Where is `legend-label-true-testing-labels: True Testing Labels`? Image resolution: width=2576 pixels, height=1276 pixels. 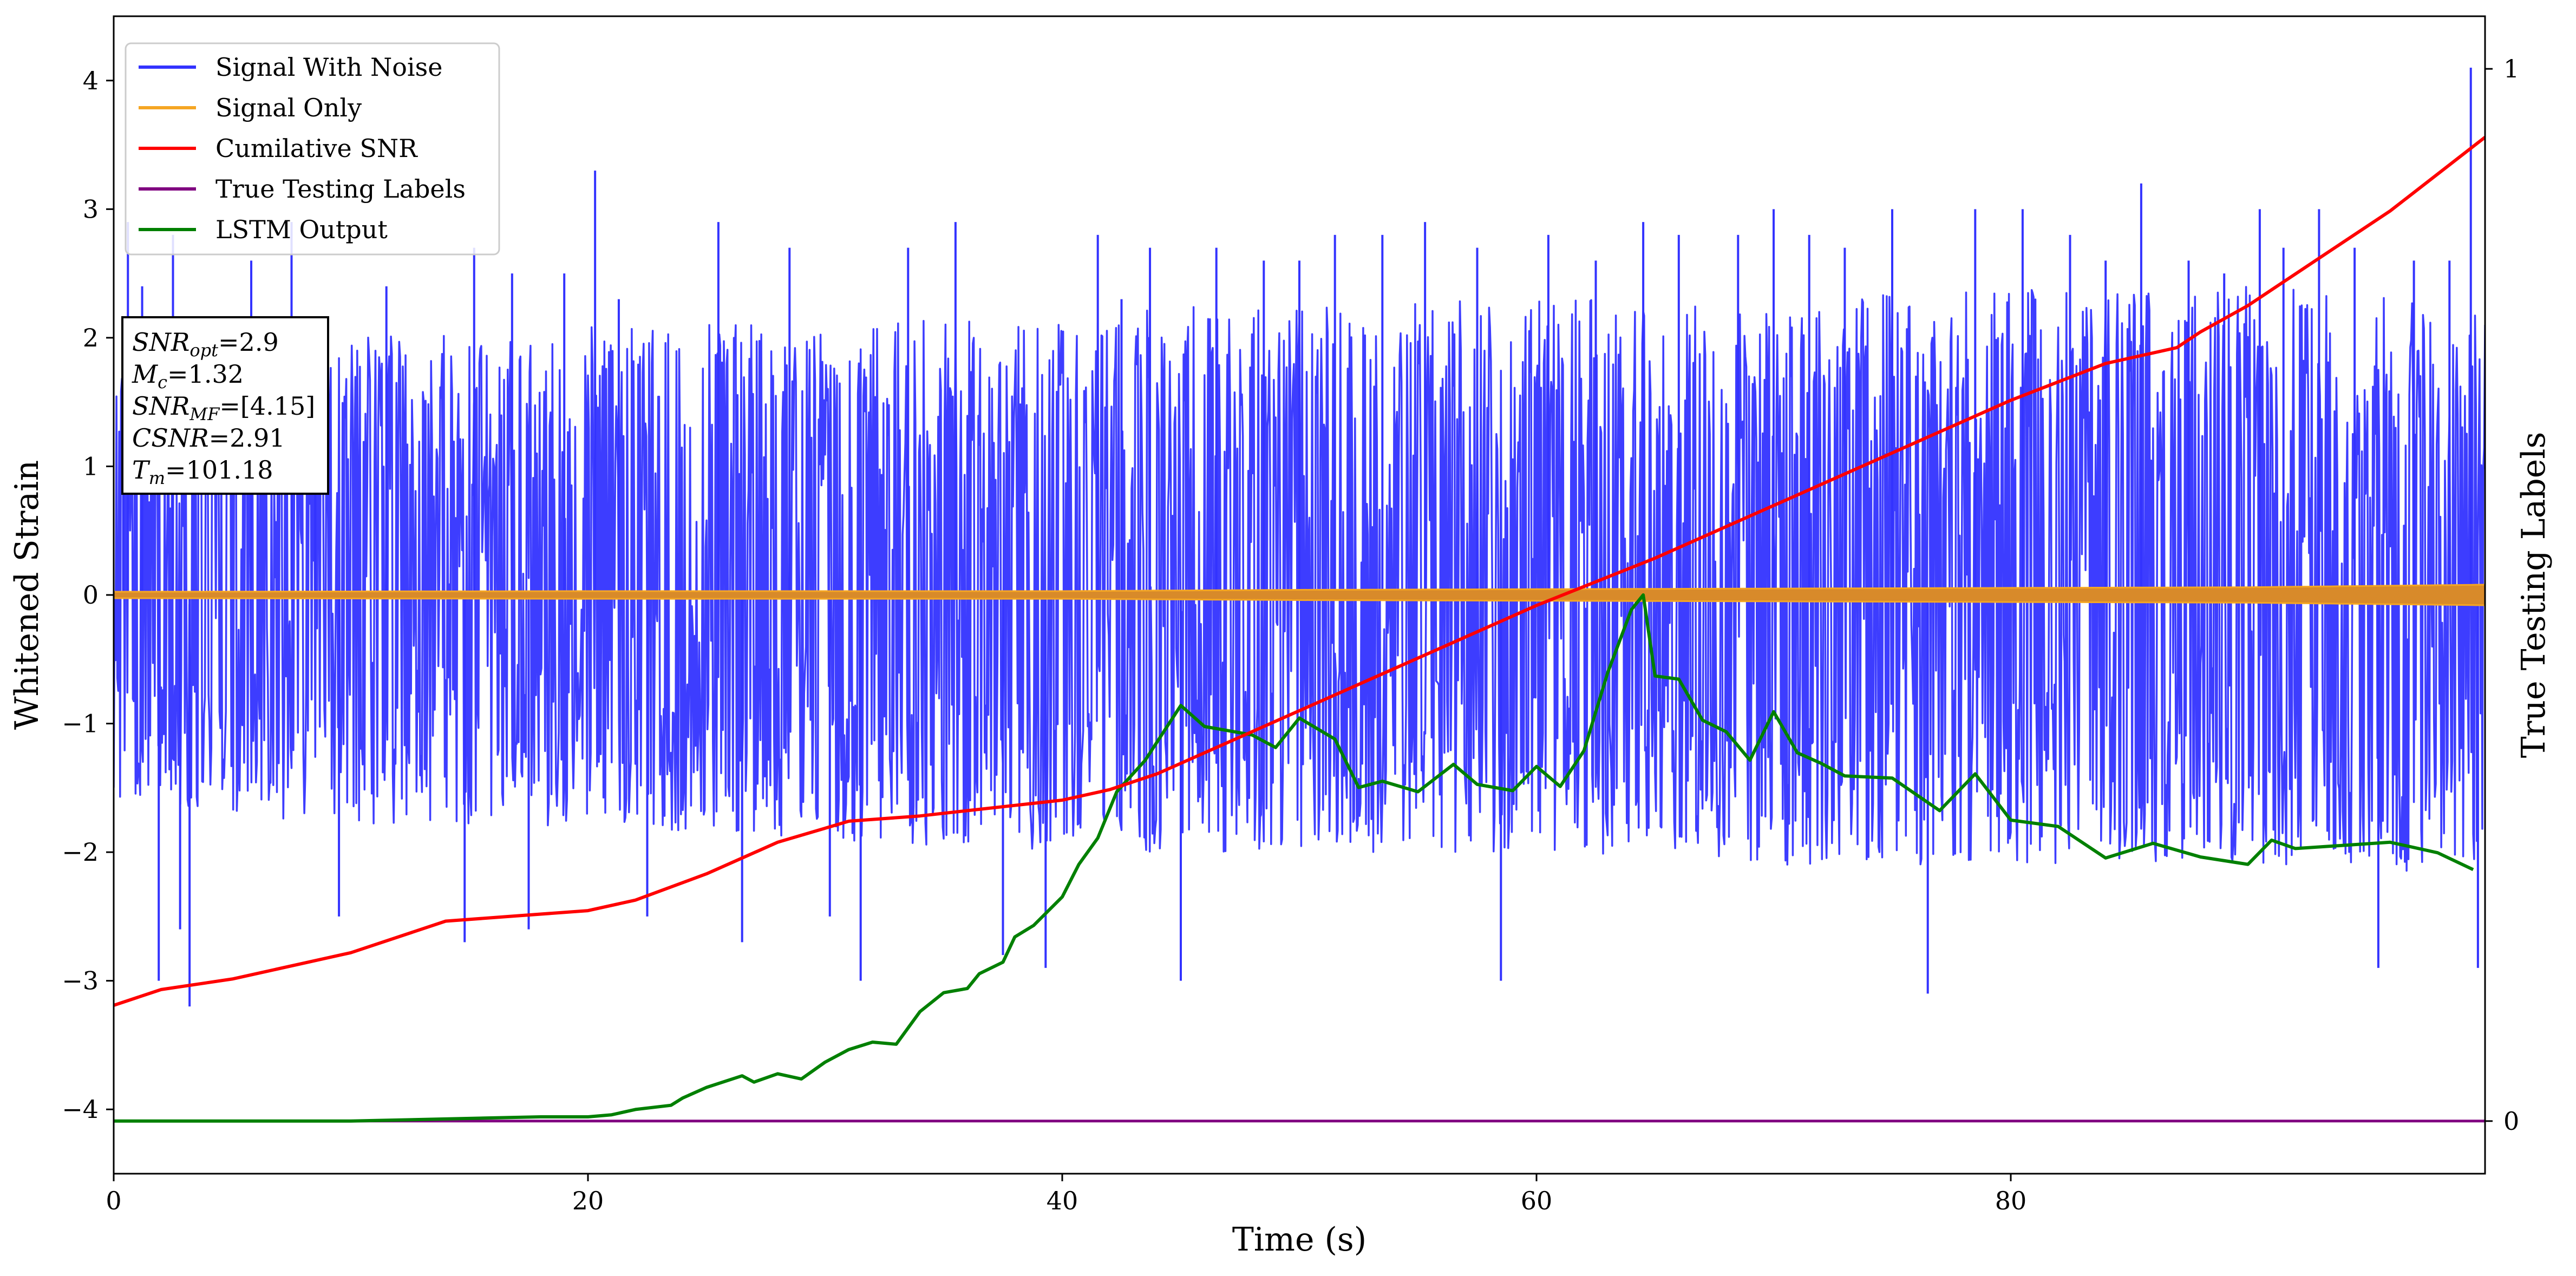
legend-label-true-testing-labels: True Testing Labels is located at coordinates (341, 189).